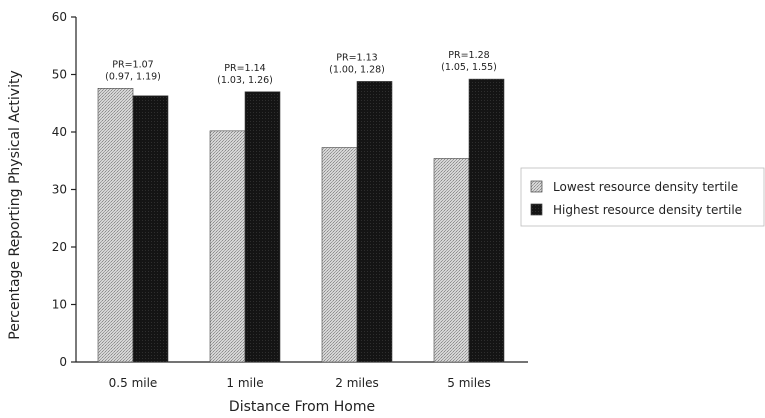 This screenshot has height=418, width=765. I want to click on y-tick-label: 60, so click(59, 17).